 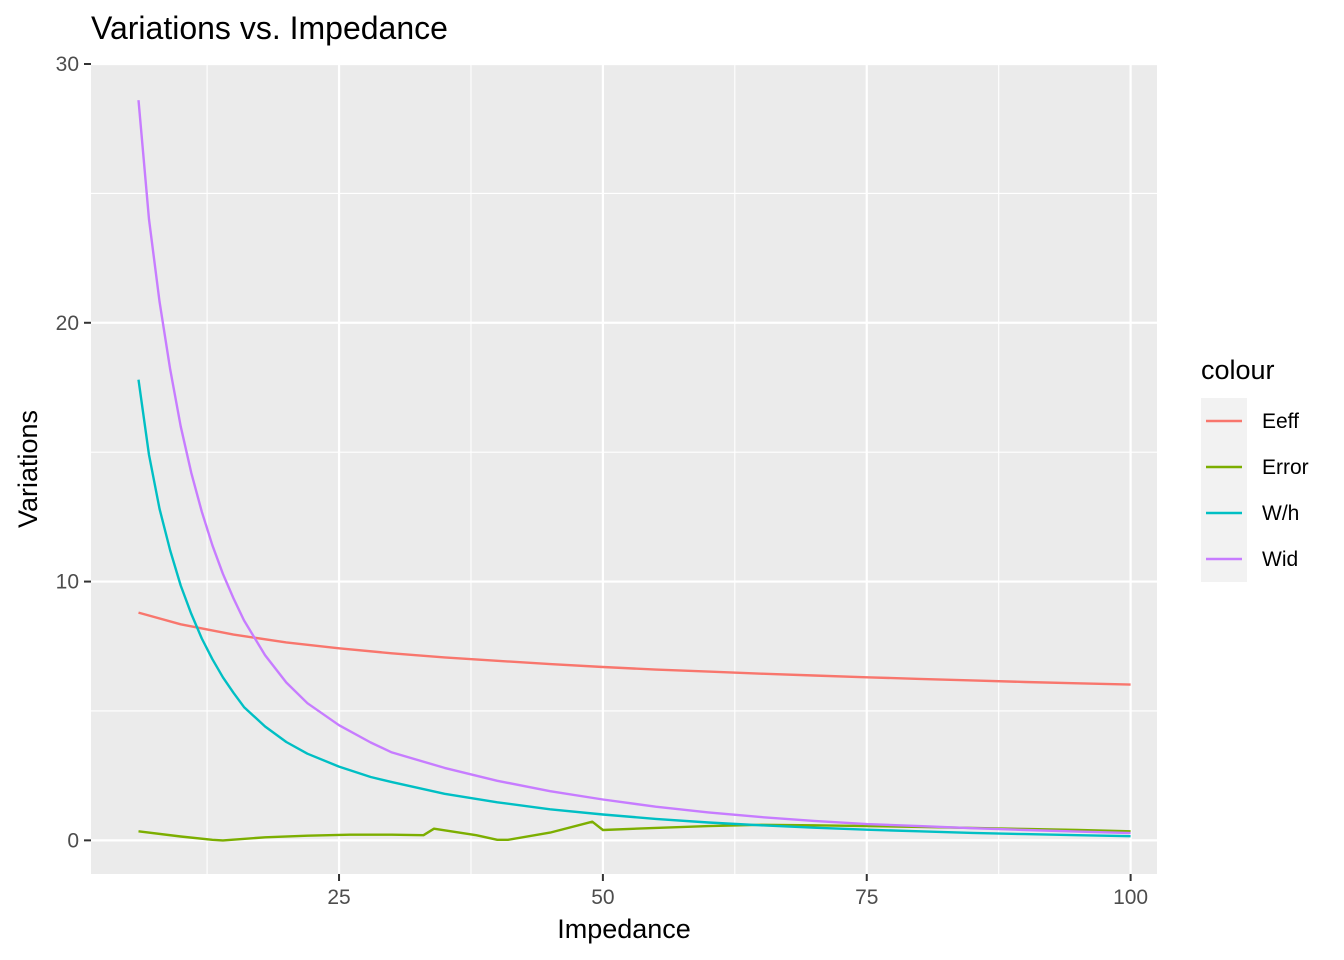 What do you see at coordinates (1285, 467) in the screenshot?
I see `legend-label: Error` at bounding box center [1285, 467].